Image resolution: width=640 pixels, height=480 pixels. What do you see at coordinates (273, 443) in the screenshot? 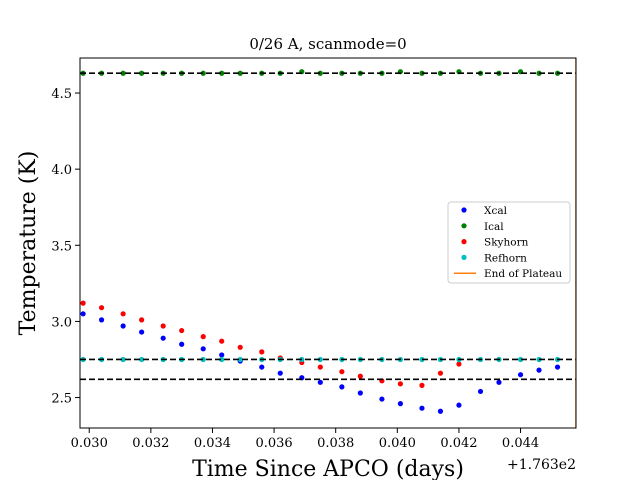
I see `x-tick-label: 0.036` at bounding box center [273, 443].